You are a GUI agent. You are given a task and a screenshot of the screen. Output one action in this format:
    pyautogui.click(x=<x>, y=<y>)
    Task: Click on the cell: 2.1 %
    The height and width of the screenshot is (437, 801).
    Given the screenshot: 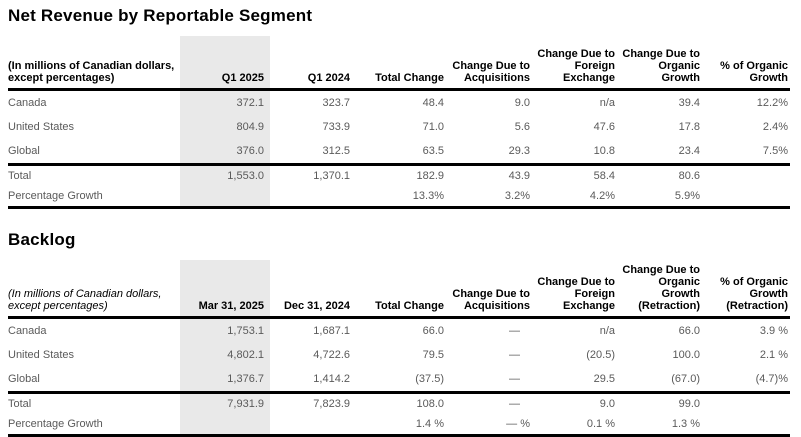 What is the action you would take?
    pyautogui.click(x=773, y=355)
    